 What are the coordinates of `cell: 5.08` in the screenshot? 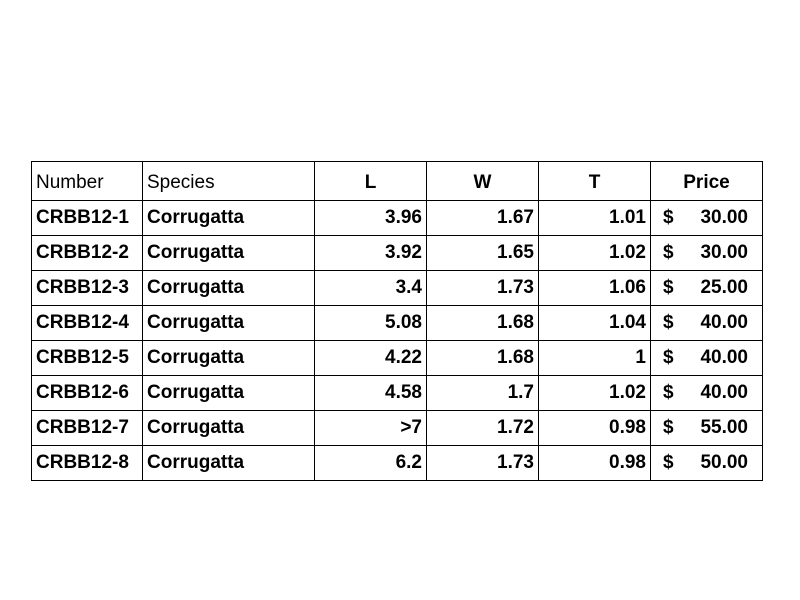 It's located at (370, 323).